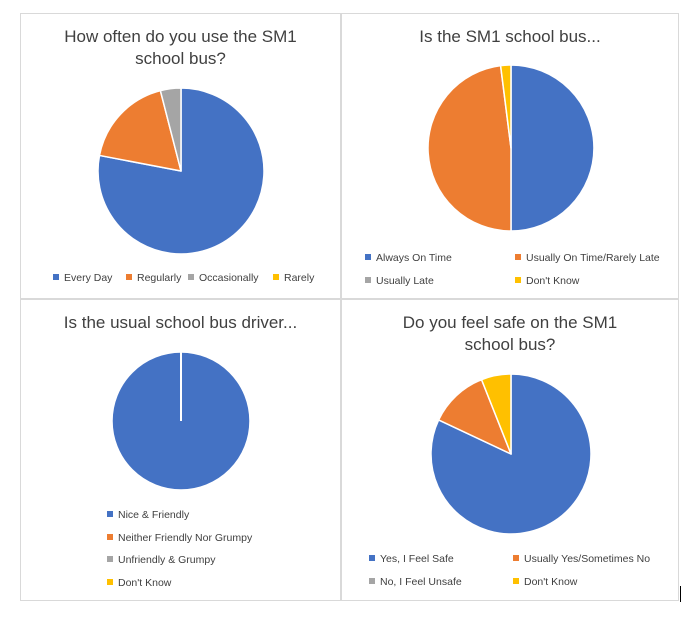  I want to click on pie-chart-punctuality, so click(511, 148).